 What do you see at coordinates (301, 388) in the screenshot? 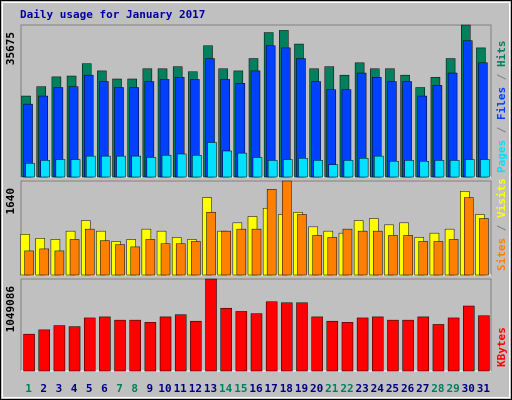
I see `x-tick-label: 19` at bounding box center [301, 388].